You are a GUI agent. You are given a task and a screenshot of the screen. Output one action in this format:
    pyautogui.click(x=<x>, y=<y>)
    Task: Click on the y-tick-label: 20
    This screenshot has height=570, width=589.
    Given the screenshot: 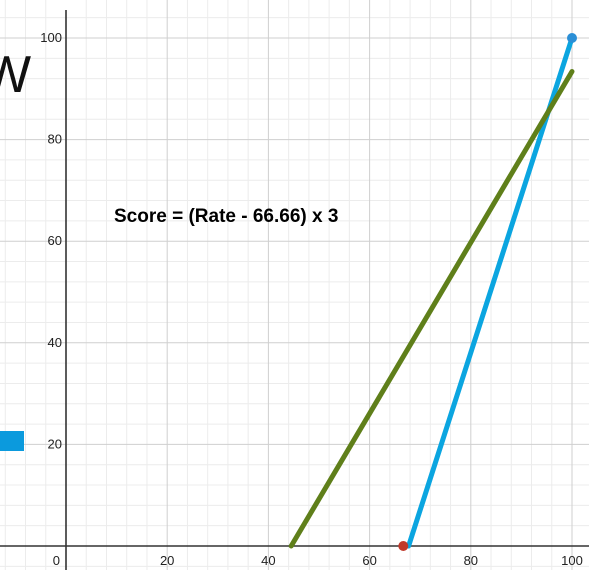 What is the action you would take?
    pyautogui.click(x=55, y=443)
    